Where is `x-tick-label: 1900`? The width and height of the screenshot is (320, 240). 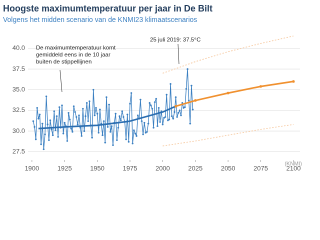
x-tick-label: 1900 is located at coordinates (32, 169).